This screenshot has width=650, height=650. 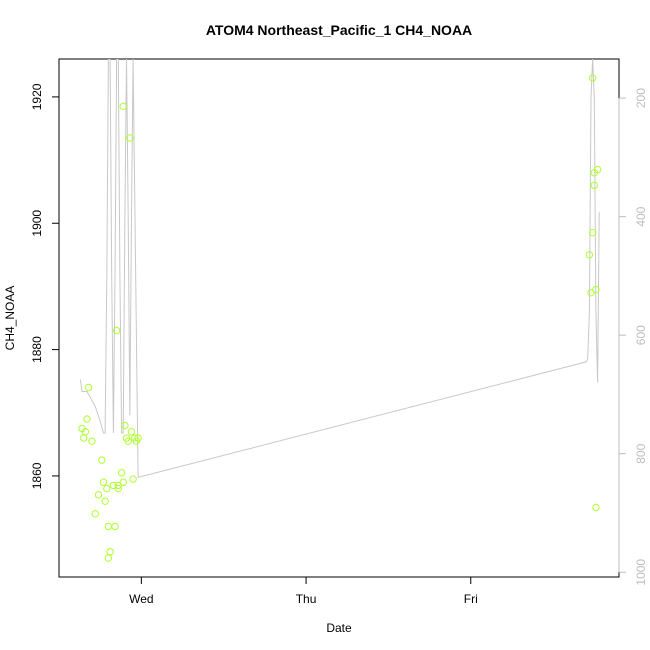 I want to click on x-axis: Wed Thu Fri, so click(x=303, y=591).